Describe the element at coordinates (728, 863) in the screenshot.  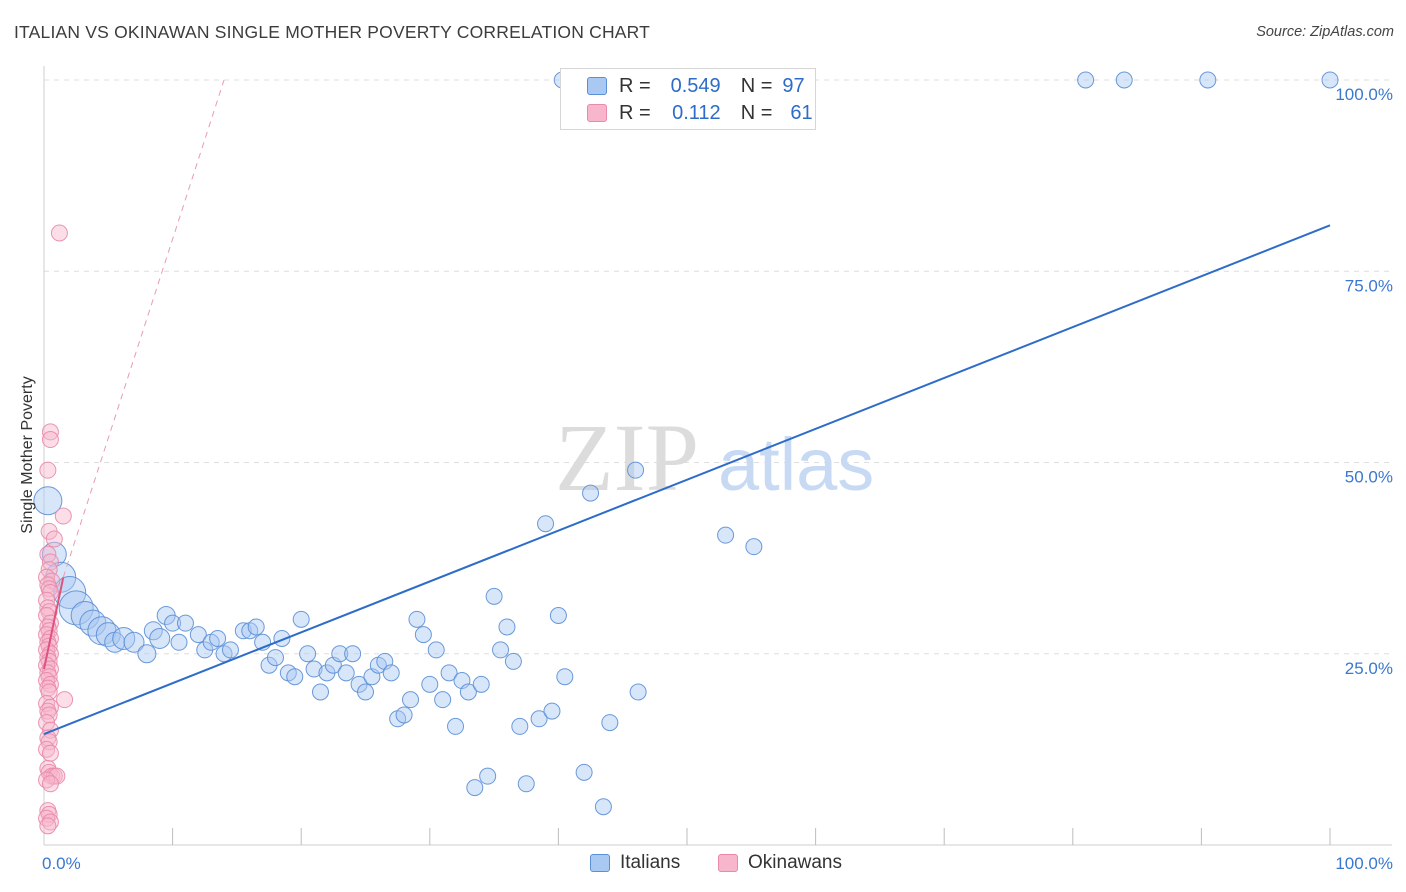
I see `legend-swatch-okinawans` at that location.